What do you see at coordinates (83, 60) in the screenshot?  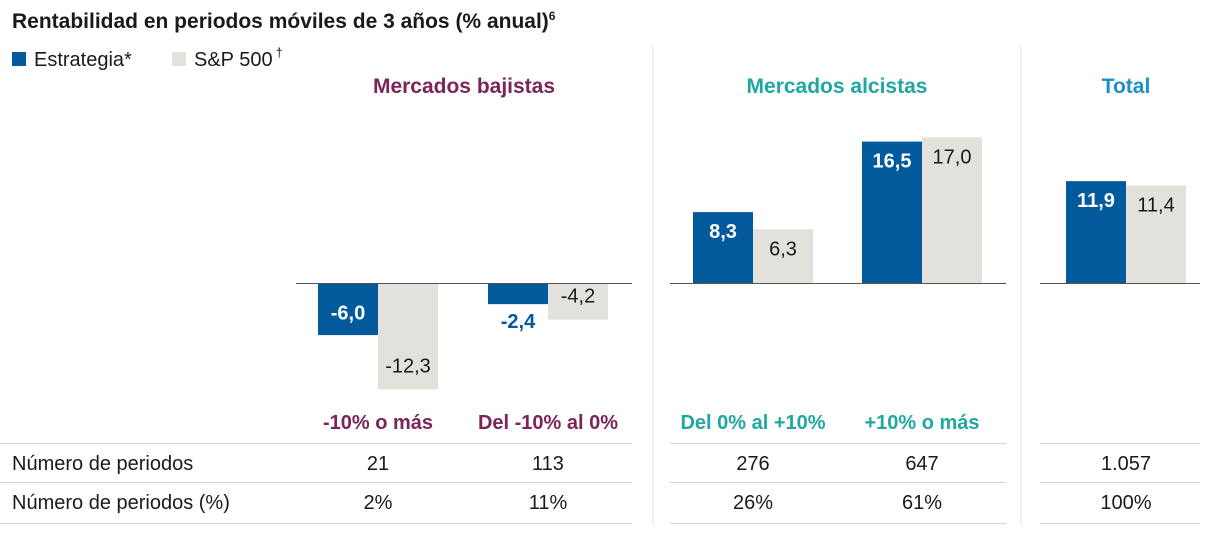 I see `legend-label-estrategia: Estrategia*` at bounding box center [83, 60].